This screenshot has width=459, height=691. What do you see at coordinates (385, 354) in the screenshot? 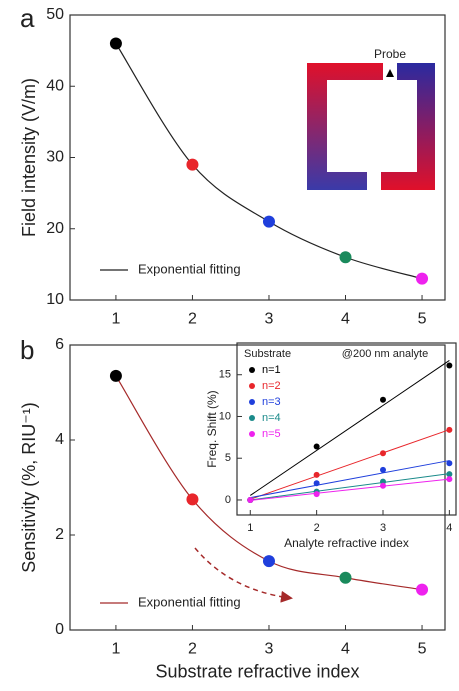
I see `annotation: @200 nm analyte` at bounding box center [385, 354].